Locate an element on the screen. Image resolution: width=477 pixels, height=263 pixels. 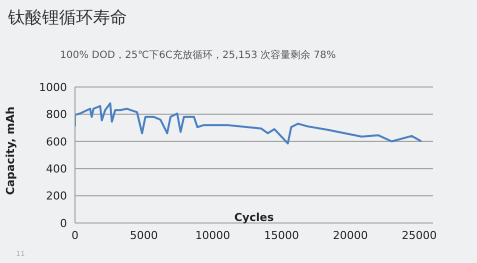
chart-subtitle: 100% DOD，25℃下6C充放循环，25,153 次容量剩余 78% is located at coordinates (198, 55).